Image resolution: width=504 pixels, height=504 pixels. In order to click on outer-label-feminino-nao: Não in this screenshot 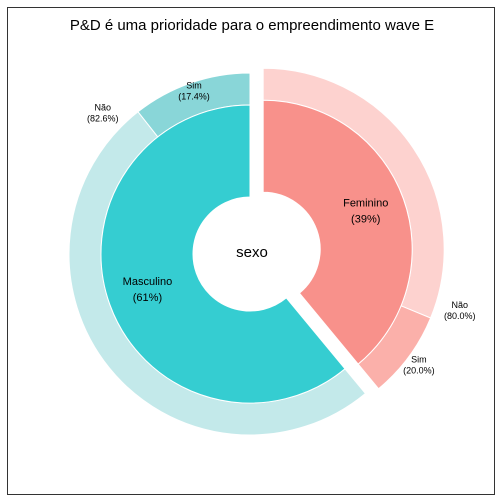, I will do `click(459, 305)`.